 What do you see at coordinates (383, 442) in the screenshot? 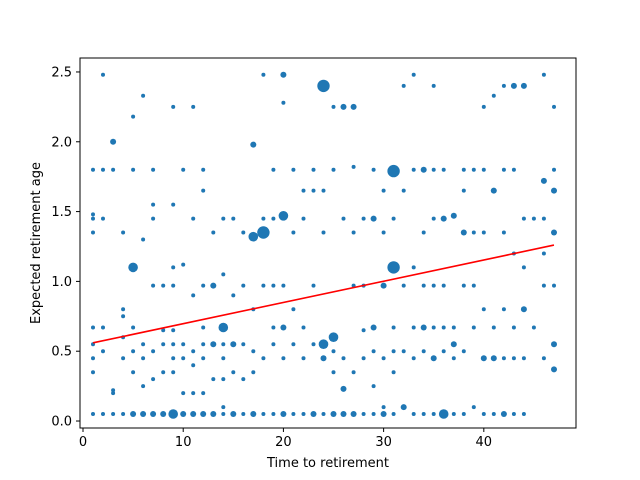
I see `x-tick-label: 30` at bounding box center [383, 442].